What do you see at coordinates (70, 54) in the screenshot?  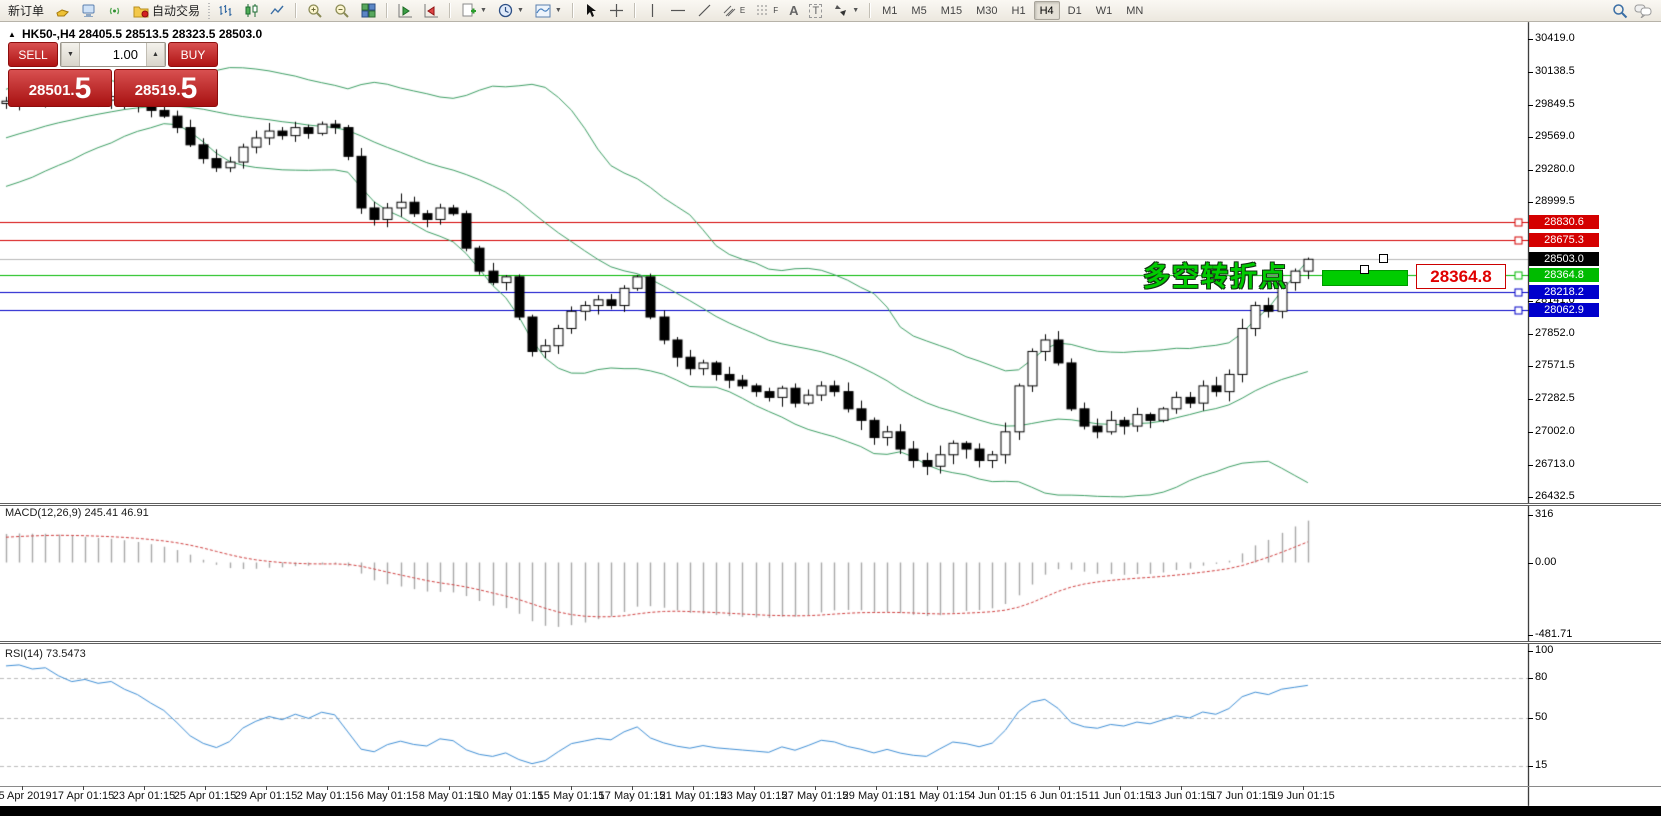 I see `volume-down-button: ▼` at bounding box center [70, 54].